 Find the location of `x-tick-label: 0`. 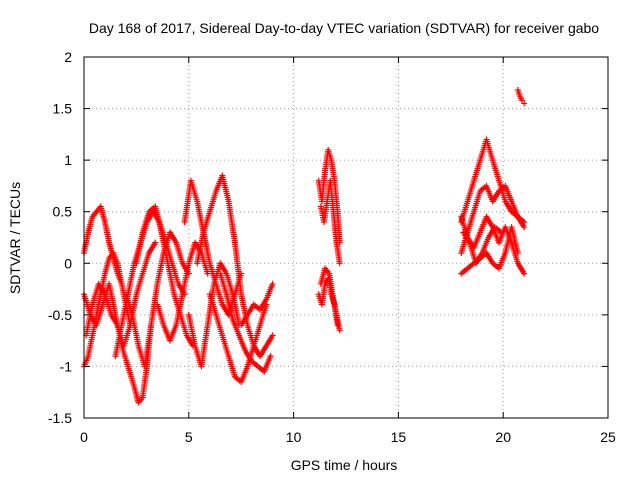

x-tick-label: 0 is located at coordinates (84, 437).